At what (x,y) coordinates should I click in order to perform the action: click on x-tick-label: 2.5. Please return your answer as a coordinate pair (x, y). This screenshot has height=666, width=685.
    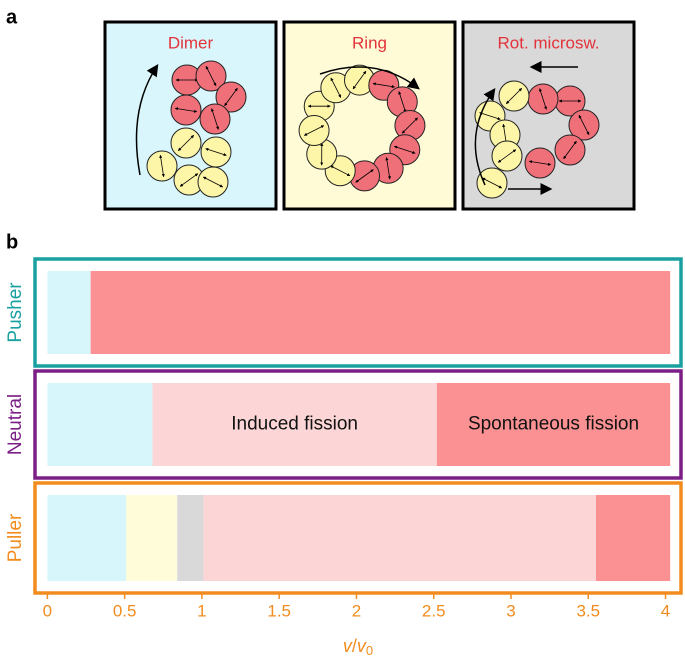
    Looking at the image, I should click on (434, 610).